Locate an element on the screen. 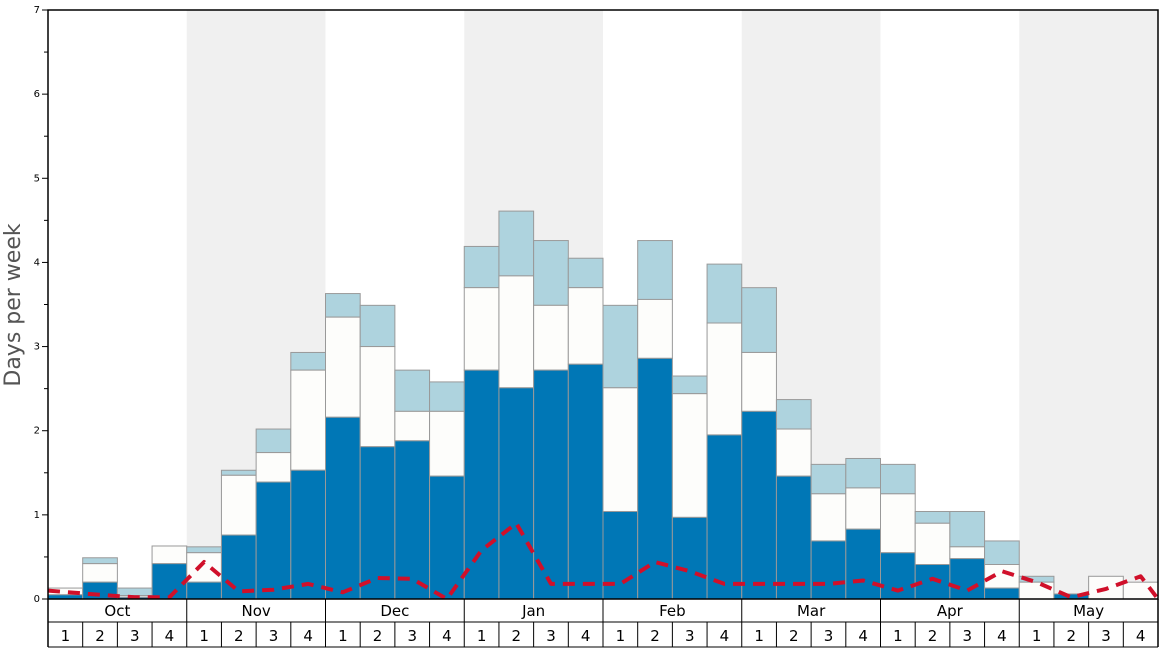 The height and width of the screenshot is (648, 1168). trend-line-path is located at coordinates (603, 561).